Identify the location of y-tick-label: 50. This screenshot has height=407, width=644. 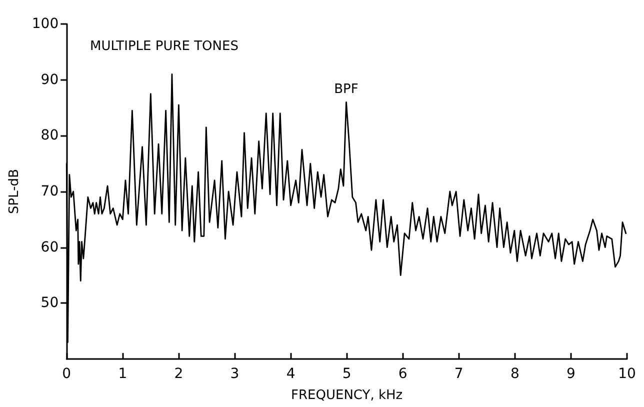
(49, 303).